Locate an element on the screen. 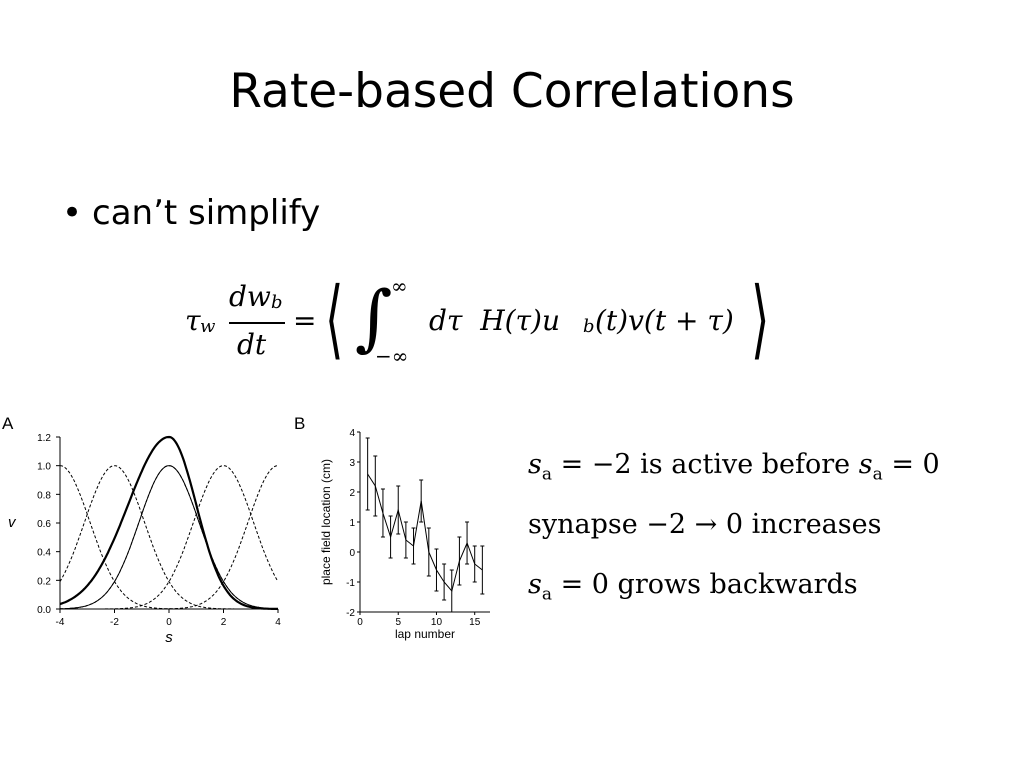 This screenshot has height=768, width=1024. chart-a-x-tick-label: -2 is located at coordinates (114, 622).